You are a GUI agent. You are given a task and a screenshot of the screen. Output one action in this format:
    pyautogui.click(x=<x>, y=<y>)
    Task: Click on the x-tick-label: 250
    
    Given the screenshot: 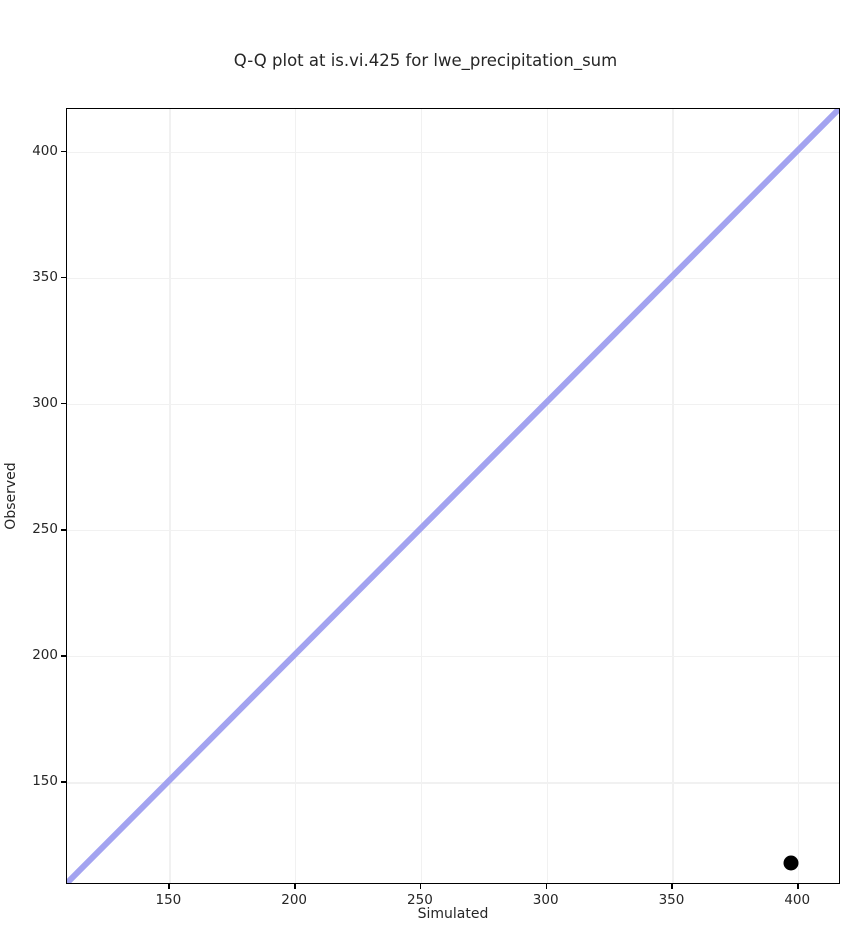 What is the action you would take?
    pyautogui.click(x=420, y=900)
    